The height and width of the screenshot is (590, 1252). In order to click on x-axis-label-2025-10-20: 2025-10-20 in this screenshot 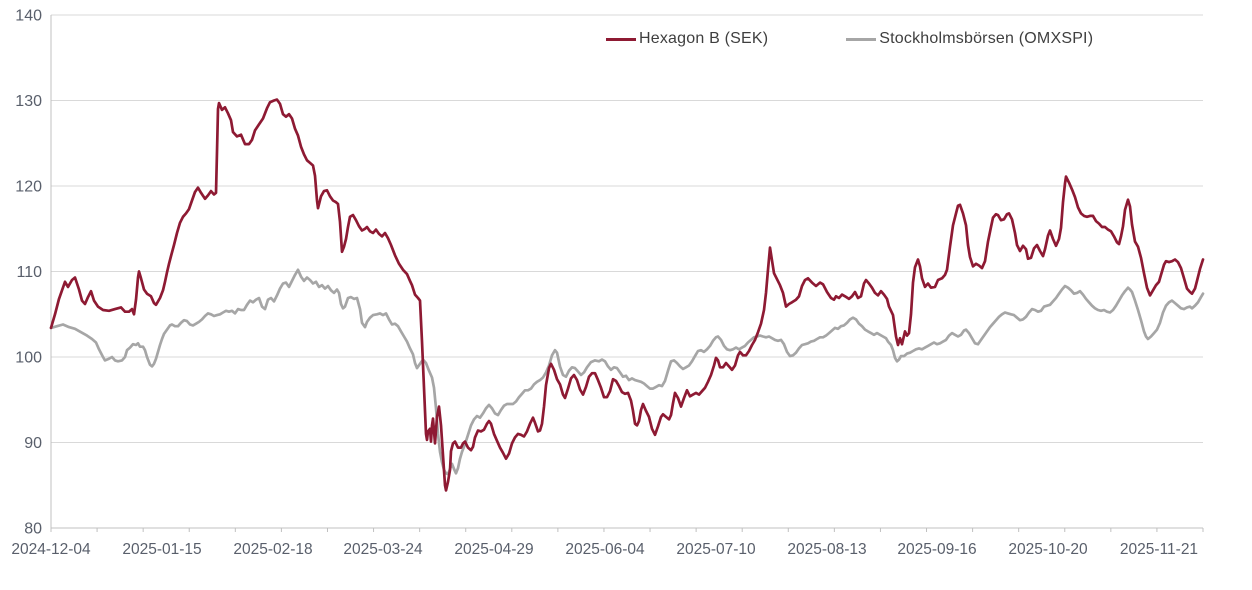, I will do `click(1048, 549)`.